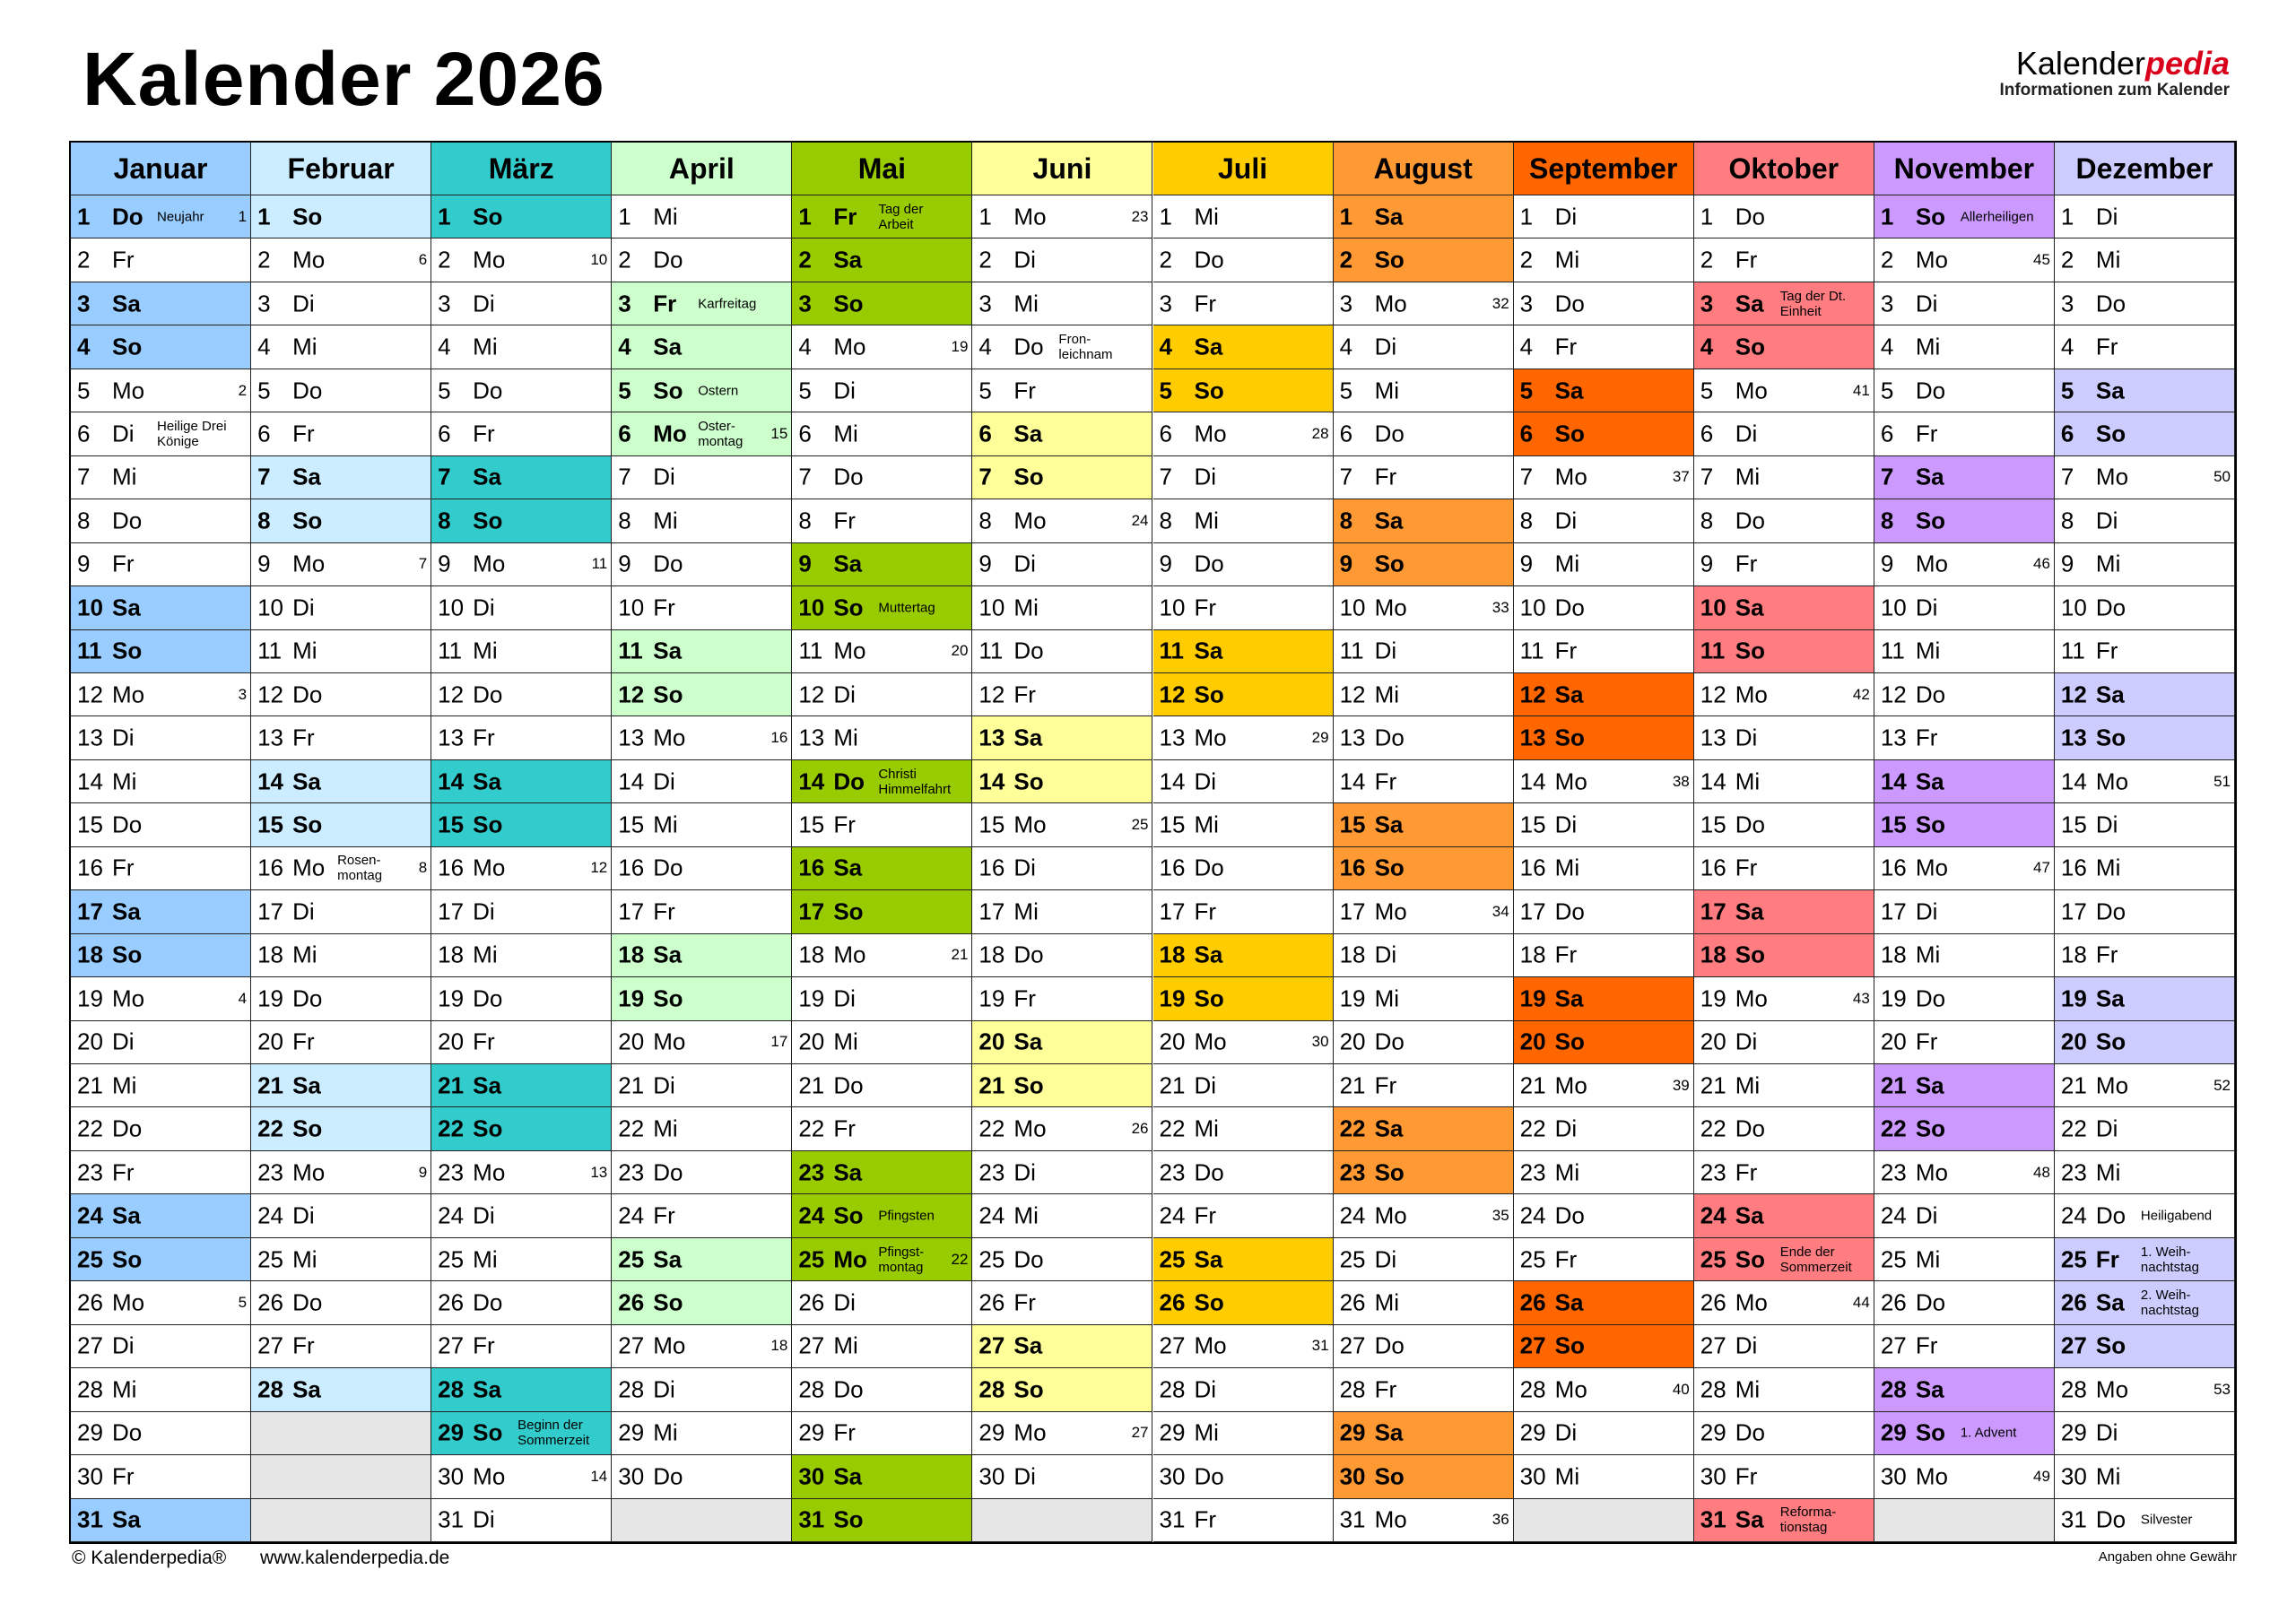  I want to click on day-cell: 21 Sa, so click(522, 1086).